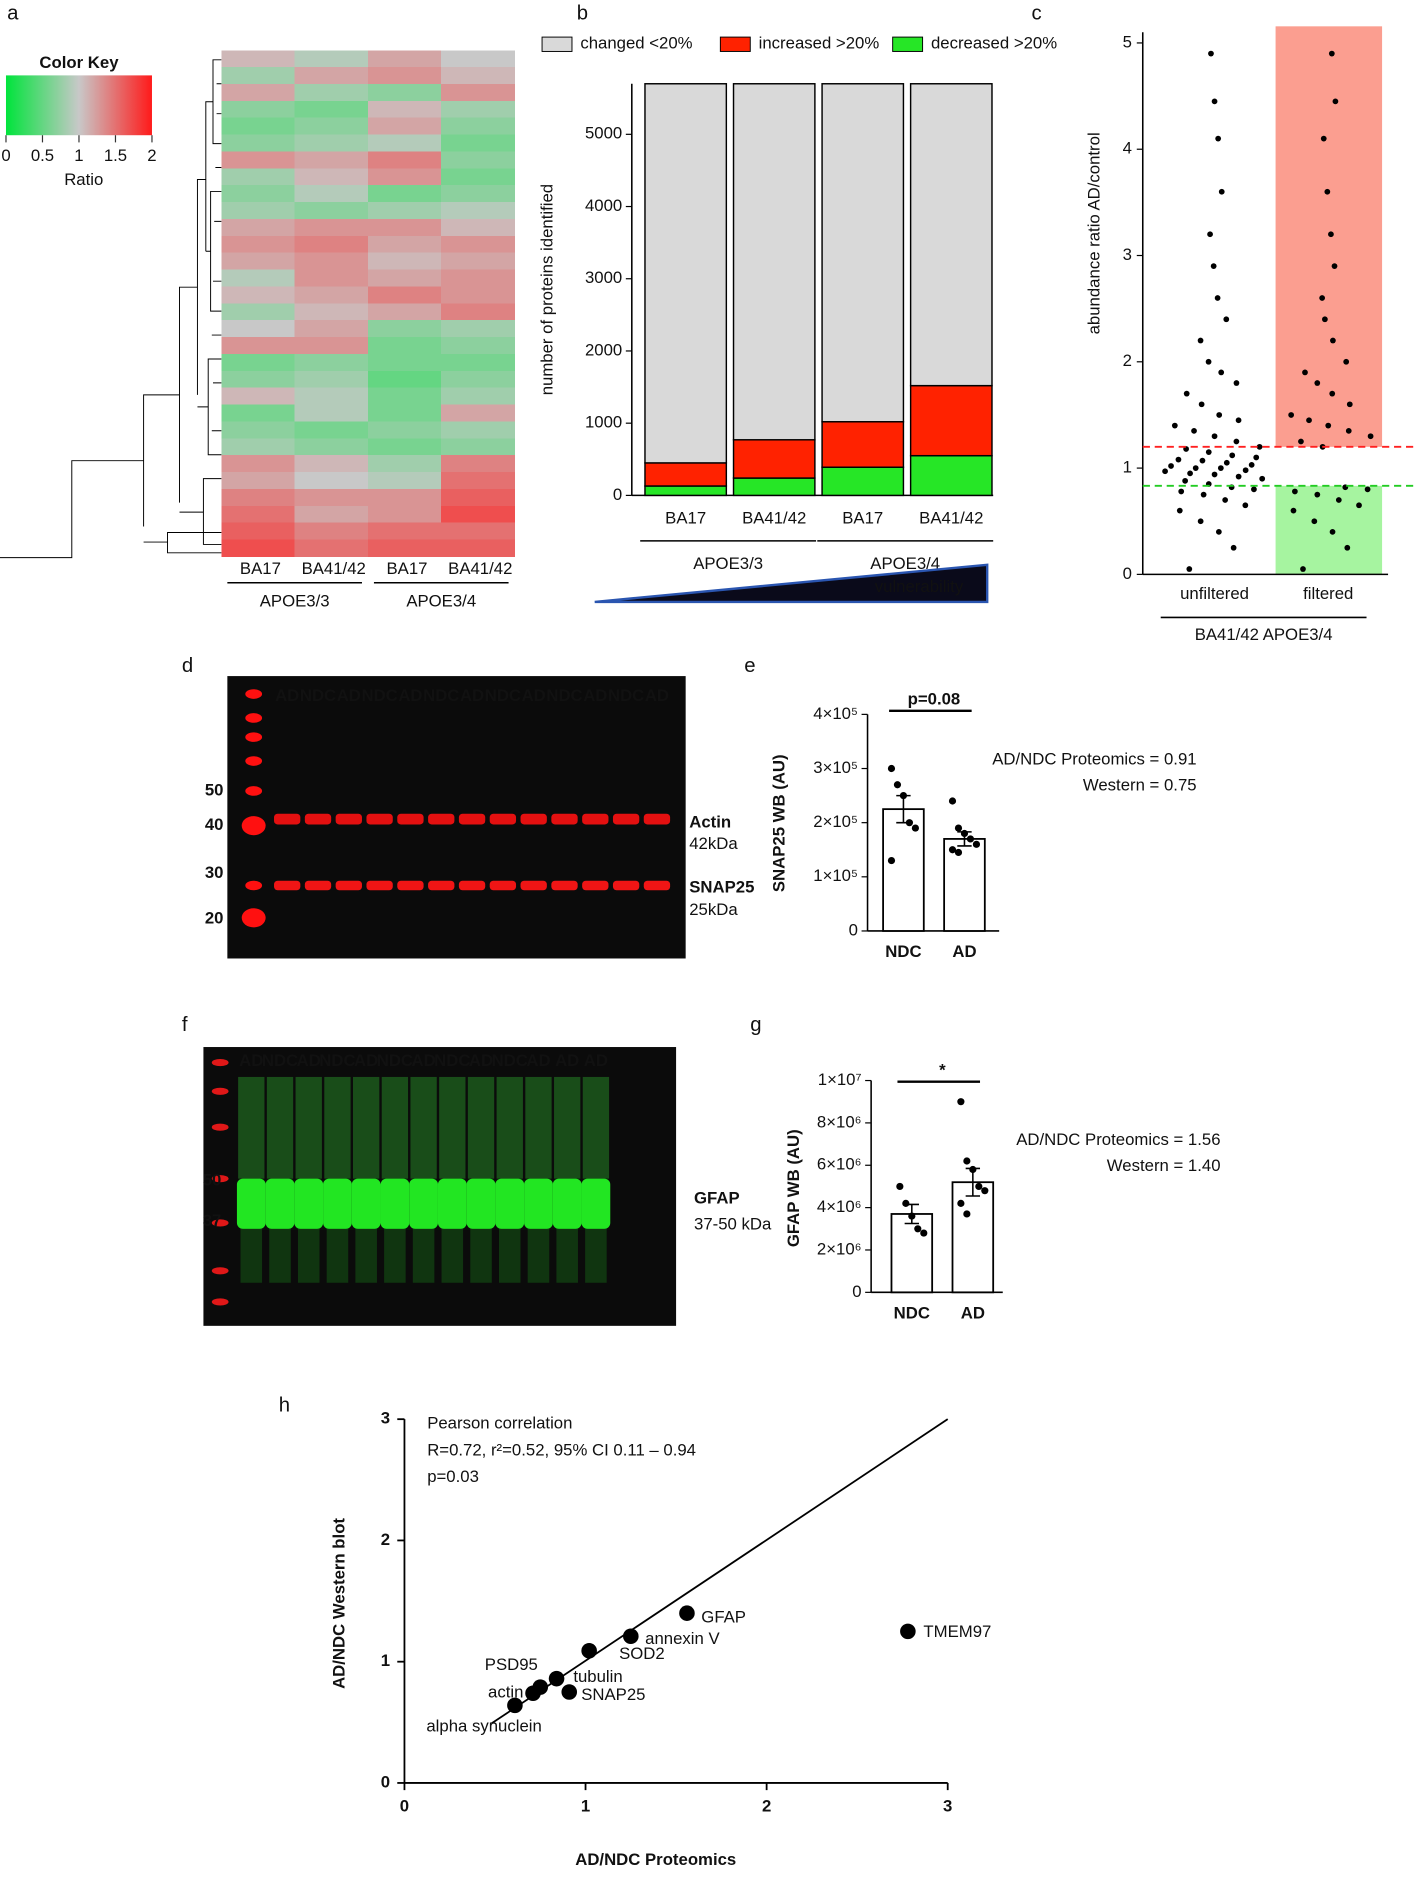 The image size is (1418, 1877). I want to click on y-tick-label: 5000, so click(603, 133).